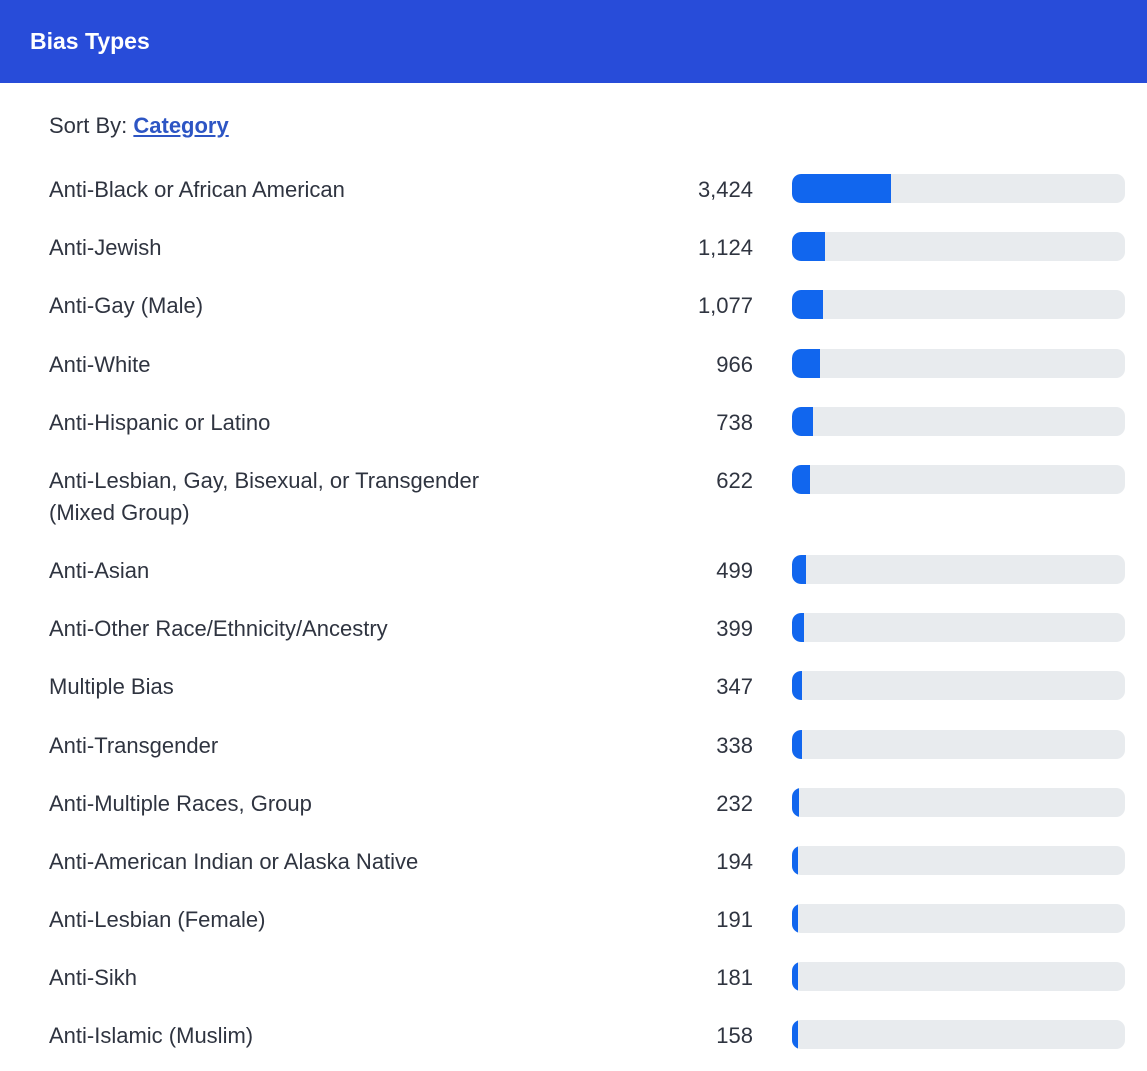  Describe the element at coordinates (160, 422) in the screenshot. I see `bias-category-label: Anti-Hispanic or Latino` at that location.